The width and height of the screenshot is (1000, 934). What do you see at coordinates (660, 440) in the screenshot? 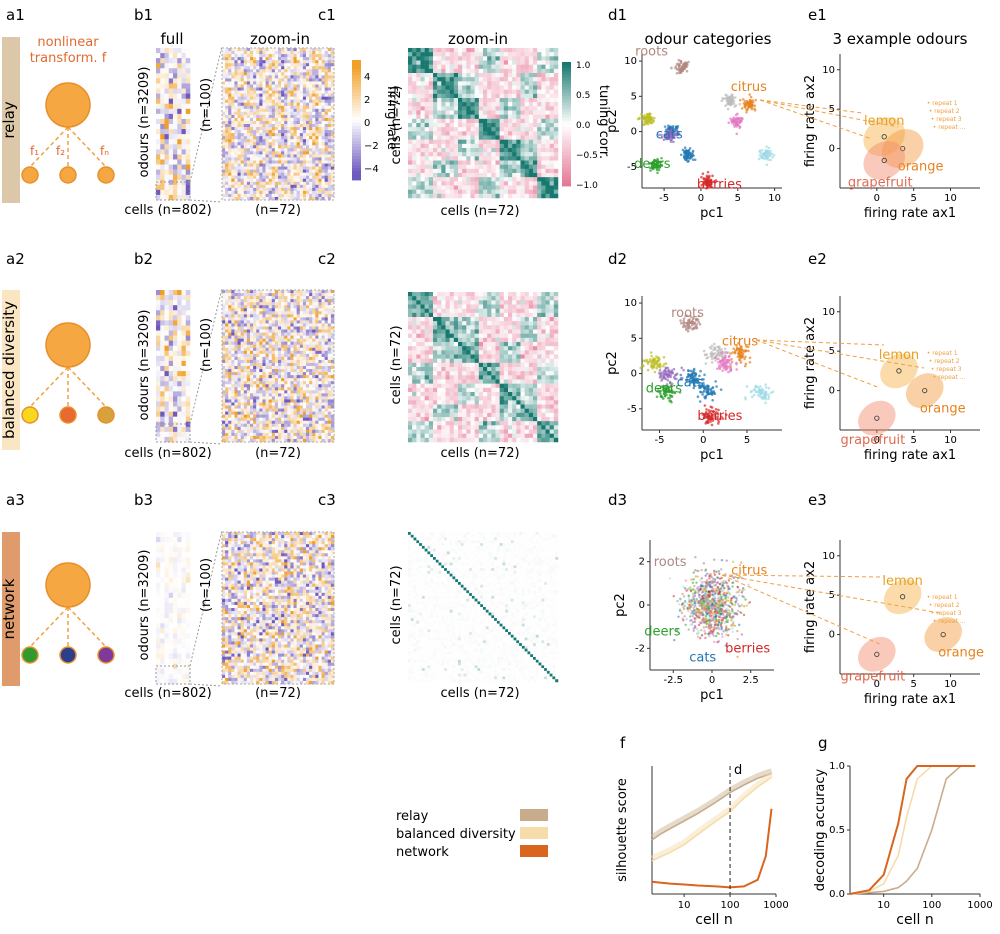
I see `x-tick-label: -5` at bounding box center [660, 440].